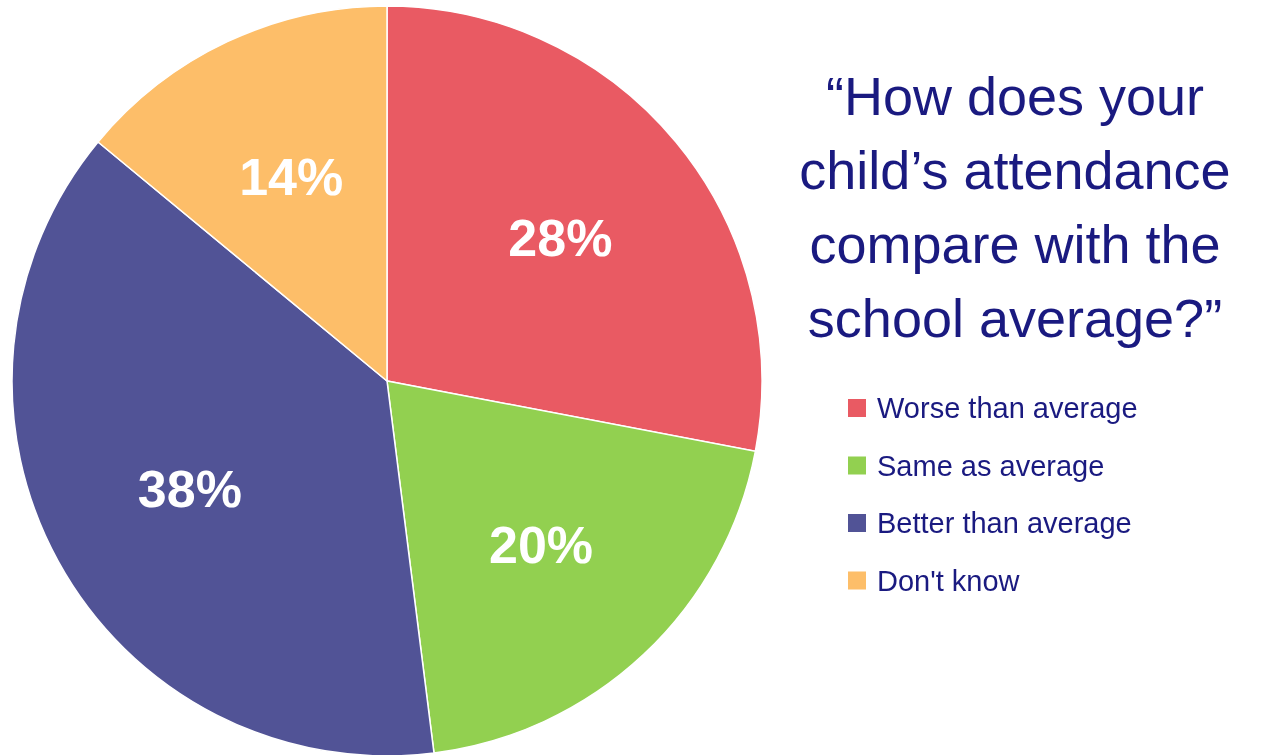 The height and width of the screenshot is (755, 1284). What do you see at coordinates (1004, 523) in the screenshot?
I see `legend-label: Better than average` at bounding box center [1004, 523].